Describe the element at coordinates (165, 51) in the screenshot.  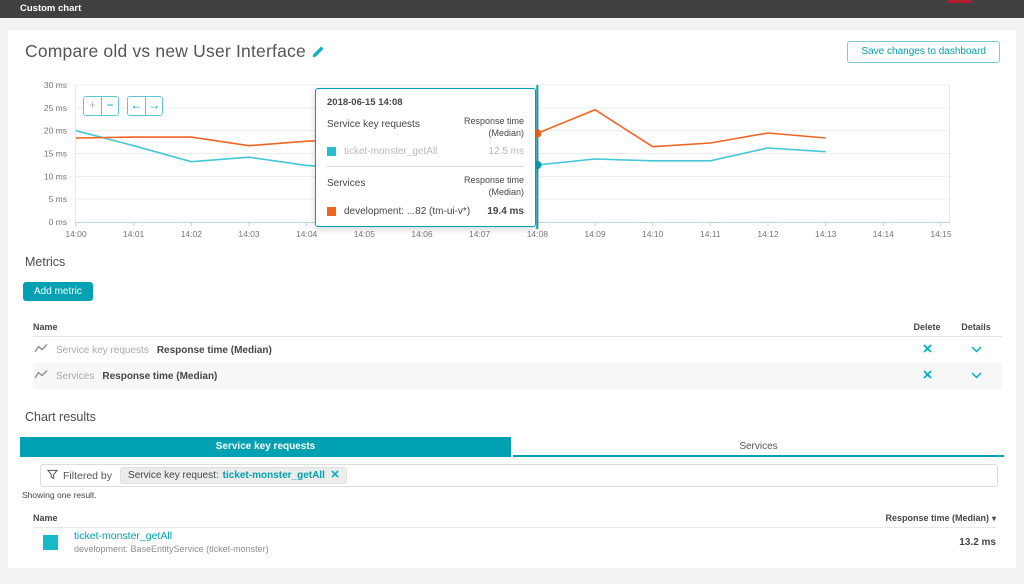
I see `page-title-text: Compare old vs new User Interface` at that location.